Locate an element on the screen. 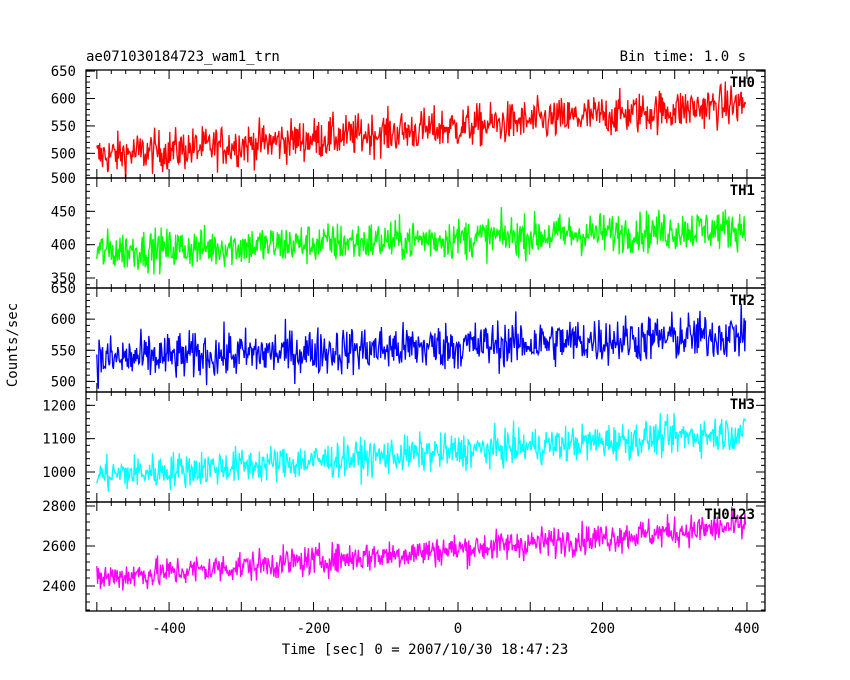  y-tick-label: 400 is located at coordinates (63, 246).